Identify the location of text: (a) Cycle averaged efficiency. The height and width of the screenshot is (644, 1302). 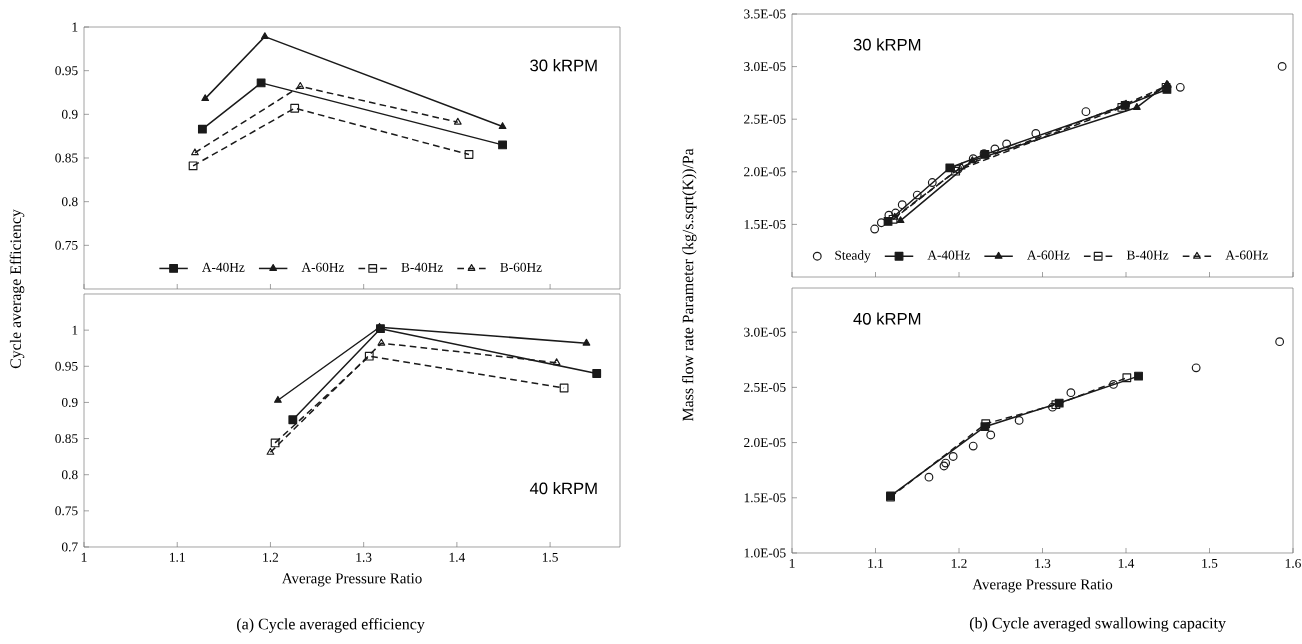
(331, 625).